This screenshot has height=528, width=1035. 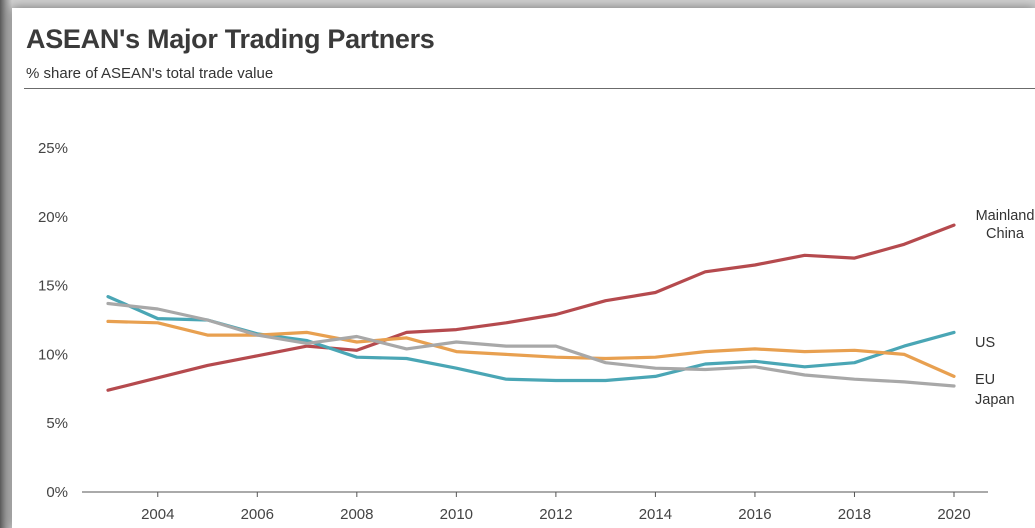 What do you see at coordinates (456, 514) in the screenshot?
I see `x-tick-label: 2010` at bounding box center [456, 514].